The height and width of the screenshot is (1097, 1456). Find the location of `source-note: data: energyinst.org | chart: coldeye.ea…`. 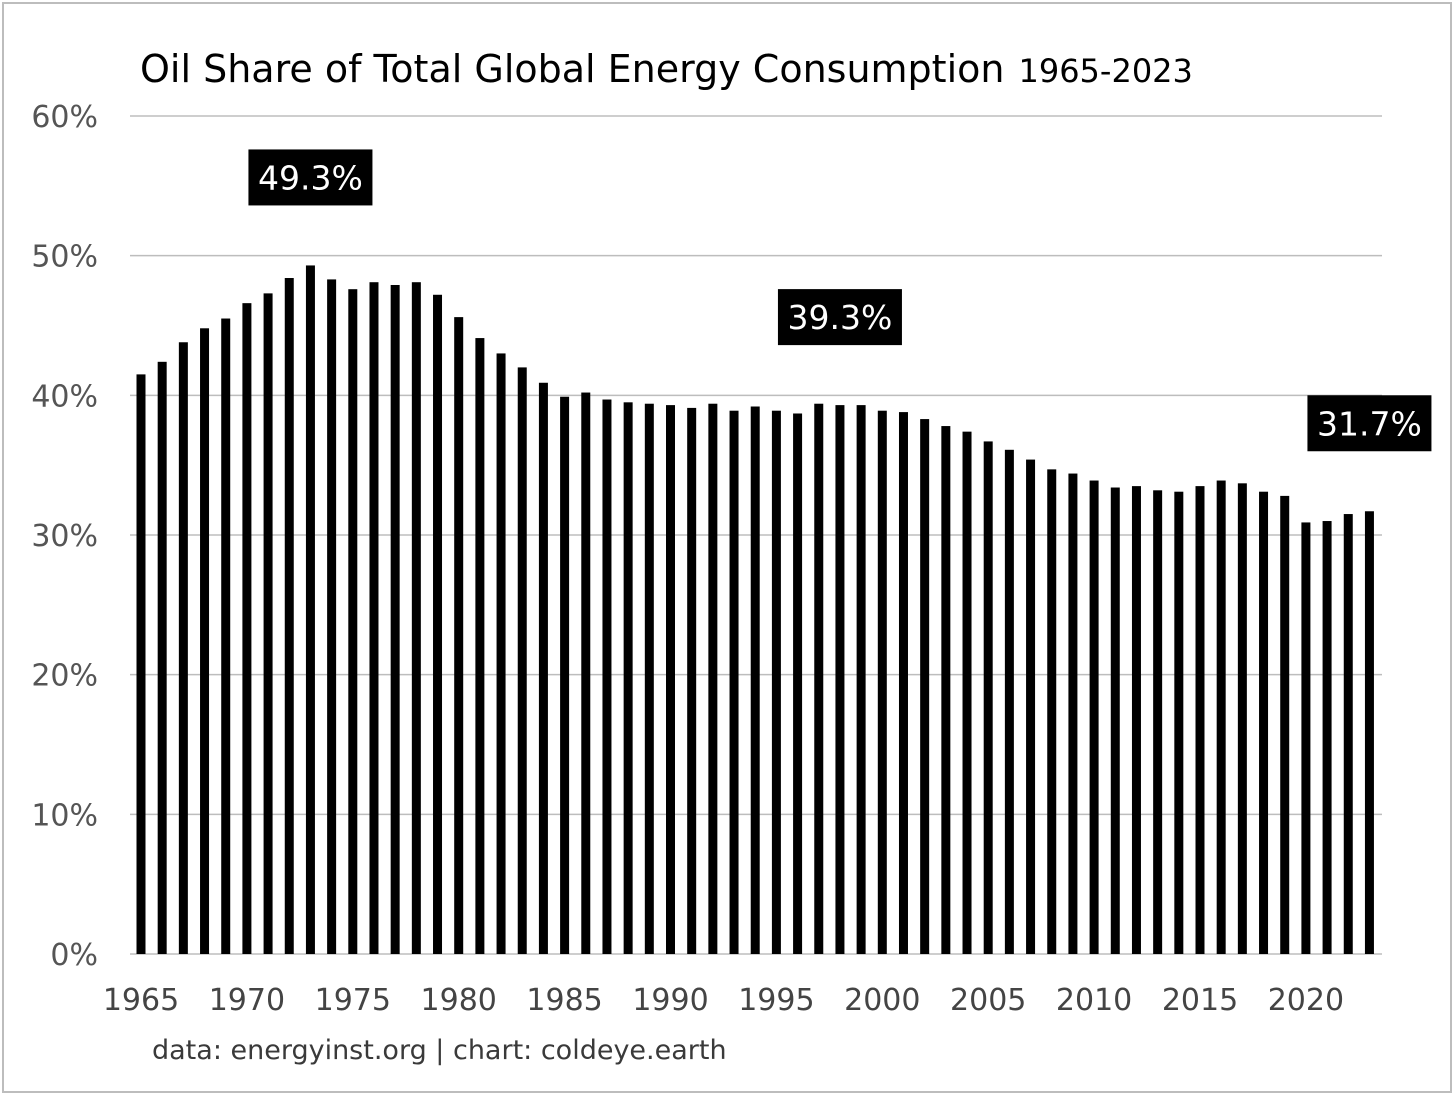

source-note: data: energyinst.org | chart: coldeye.ea… is located at coordinates (439, 1050).